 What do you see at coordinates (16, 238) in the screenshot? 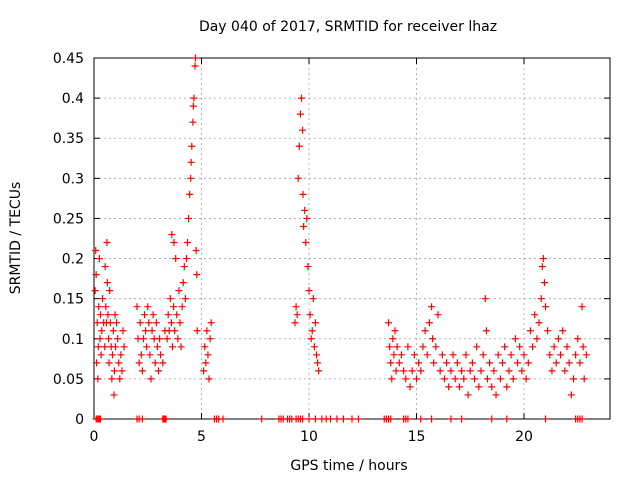
I see `y-axis-label: SRMTID / TECUs` at bounding box center [16, 238].